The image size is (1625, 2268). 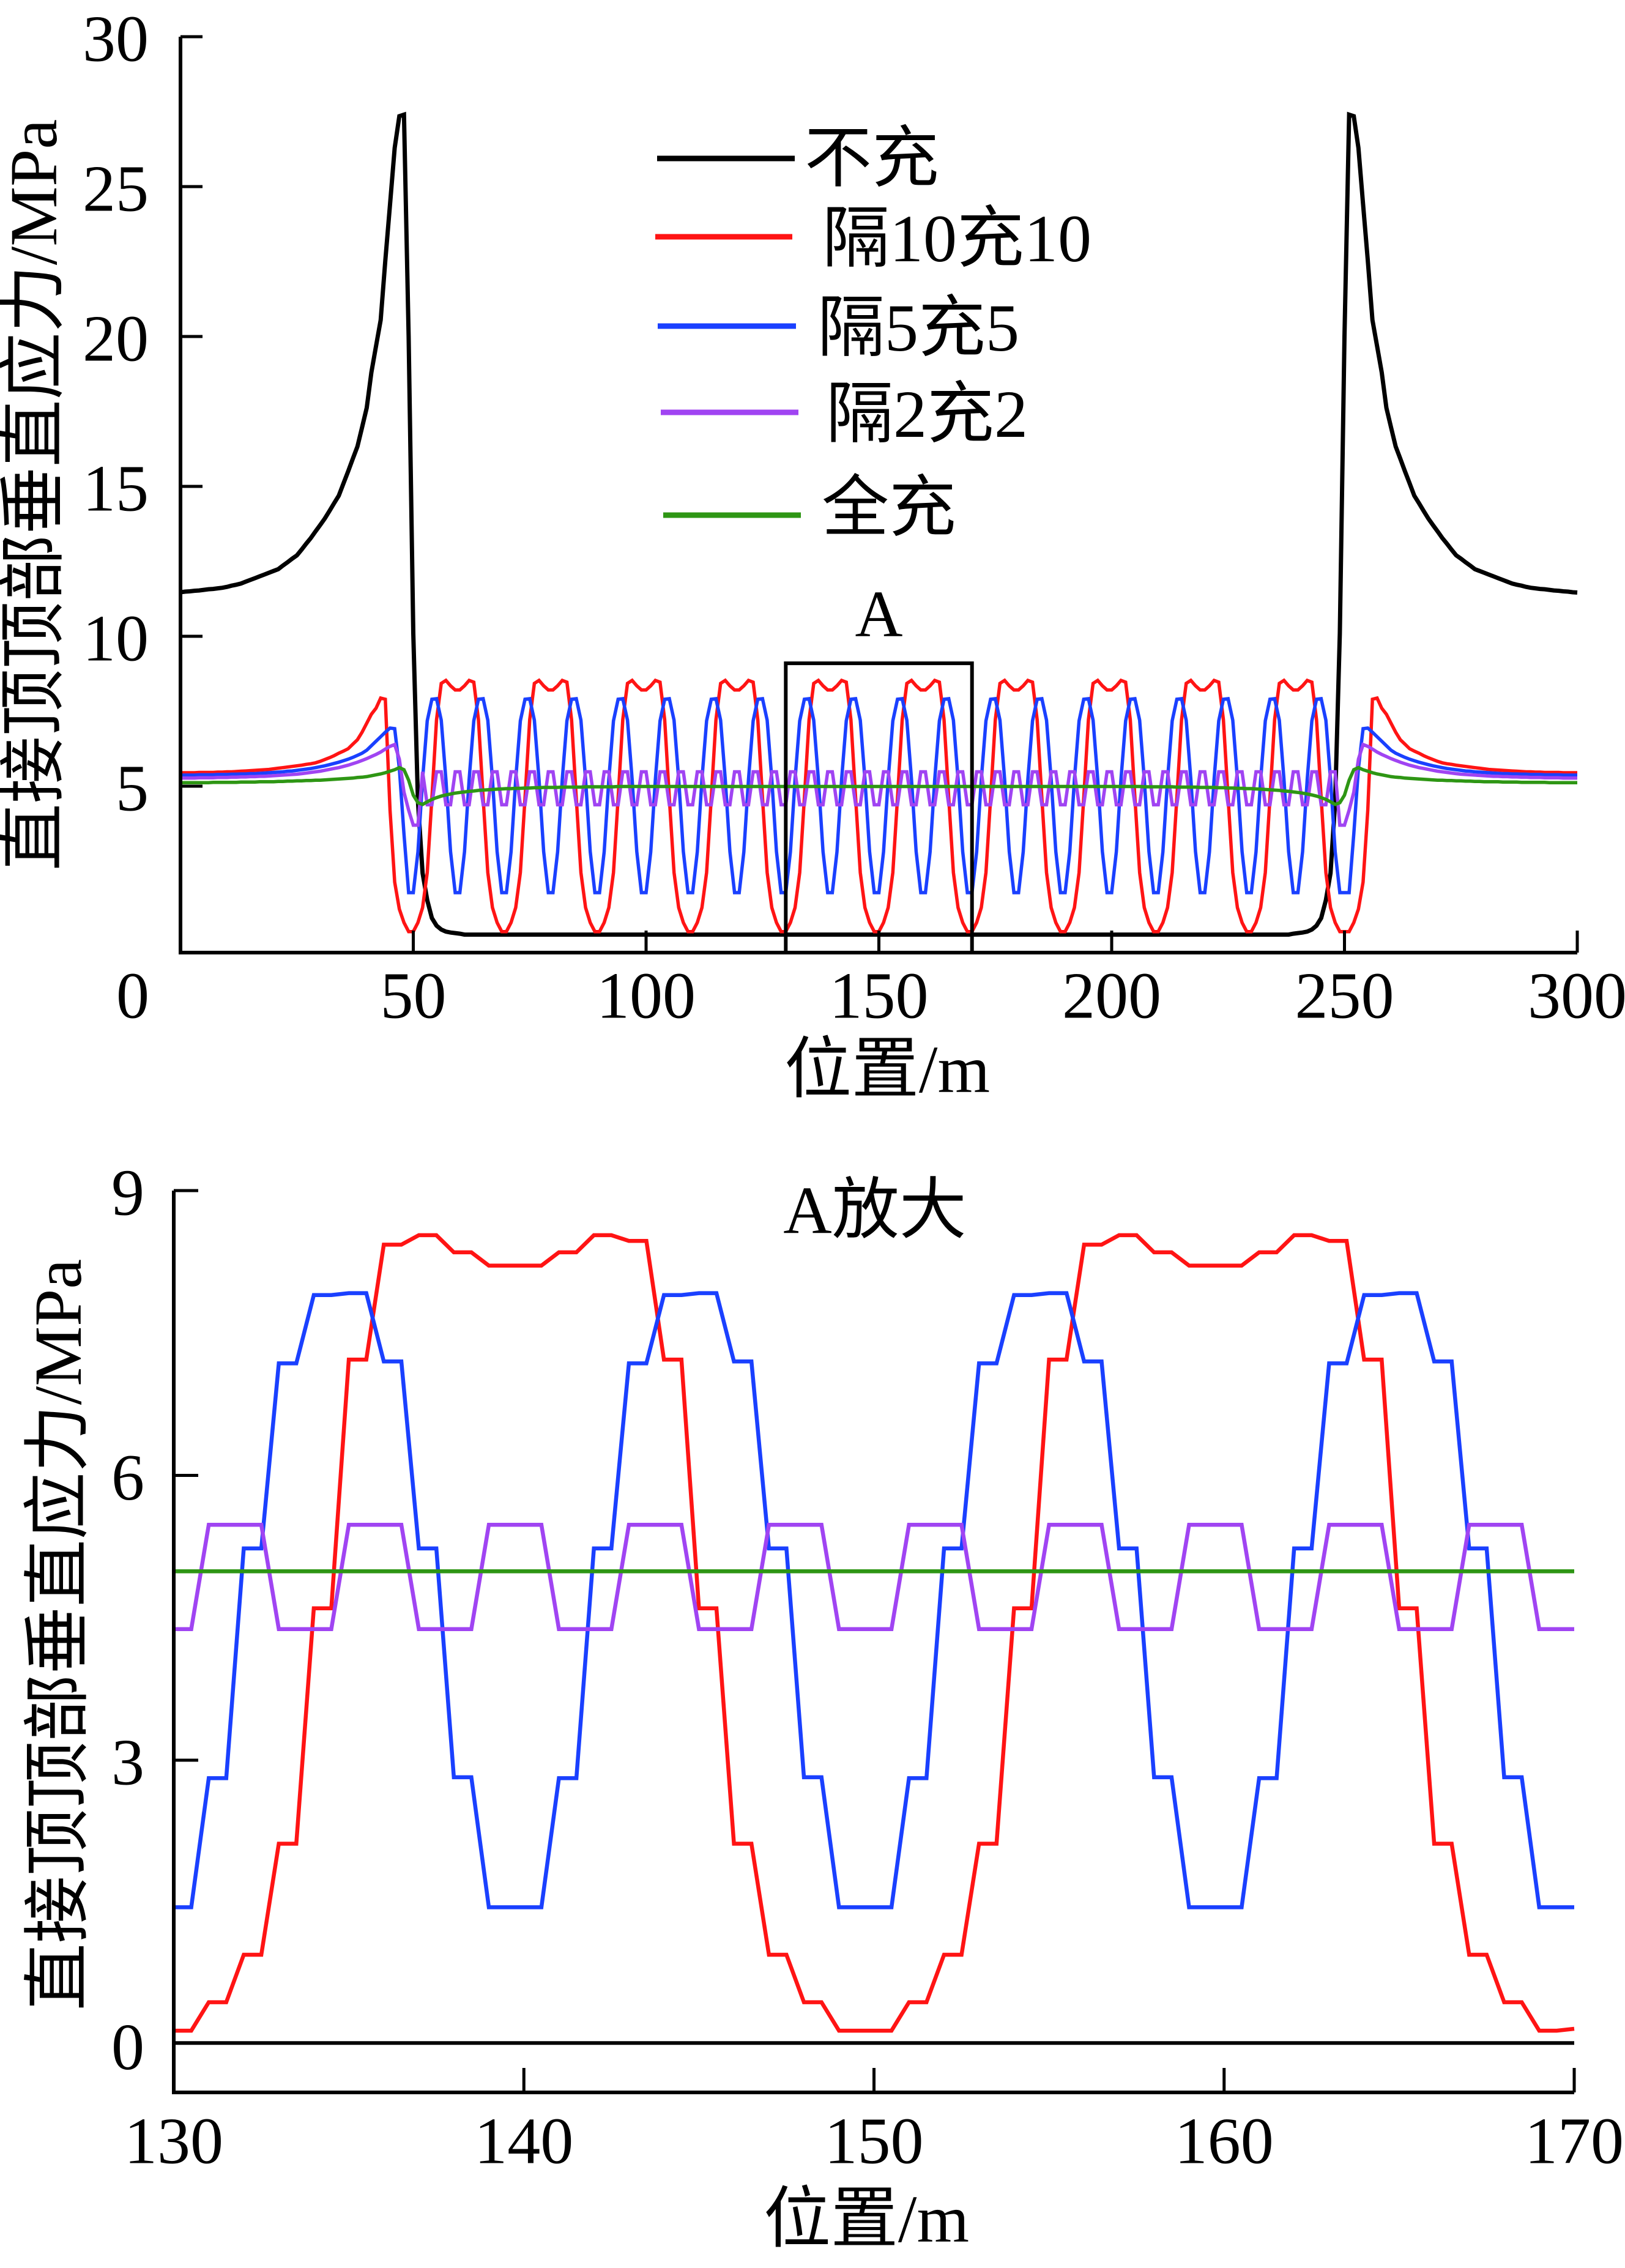 I want to click on x-tick-label: 160, so click(x=1224, y=2142).